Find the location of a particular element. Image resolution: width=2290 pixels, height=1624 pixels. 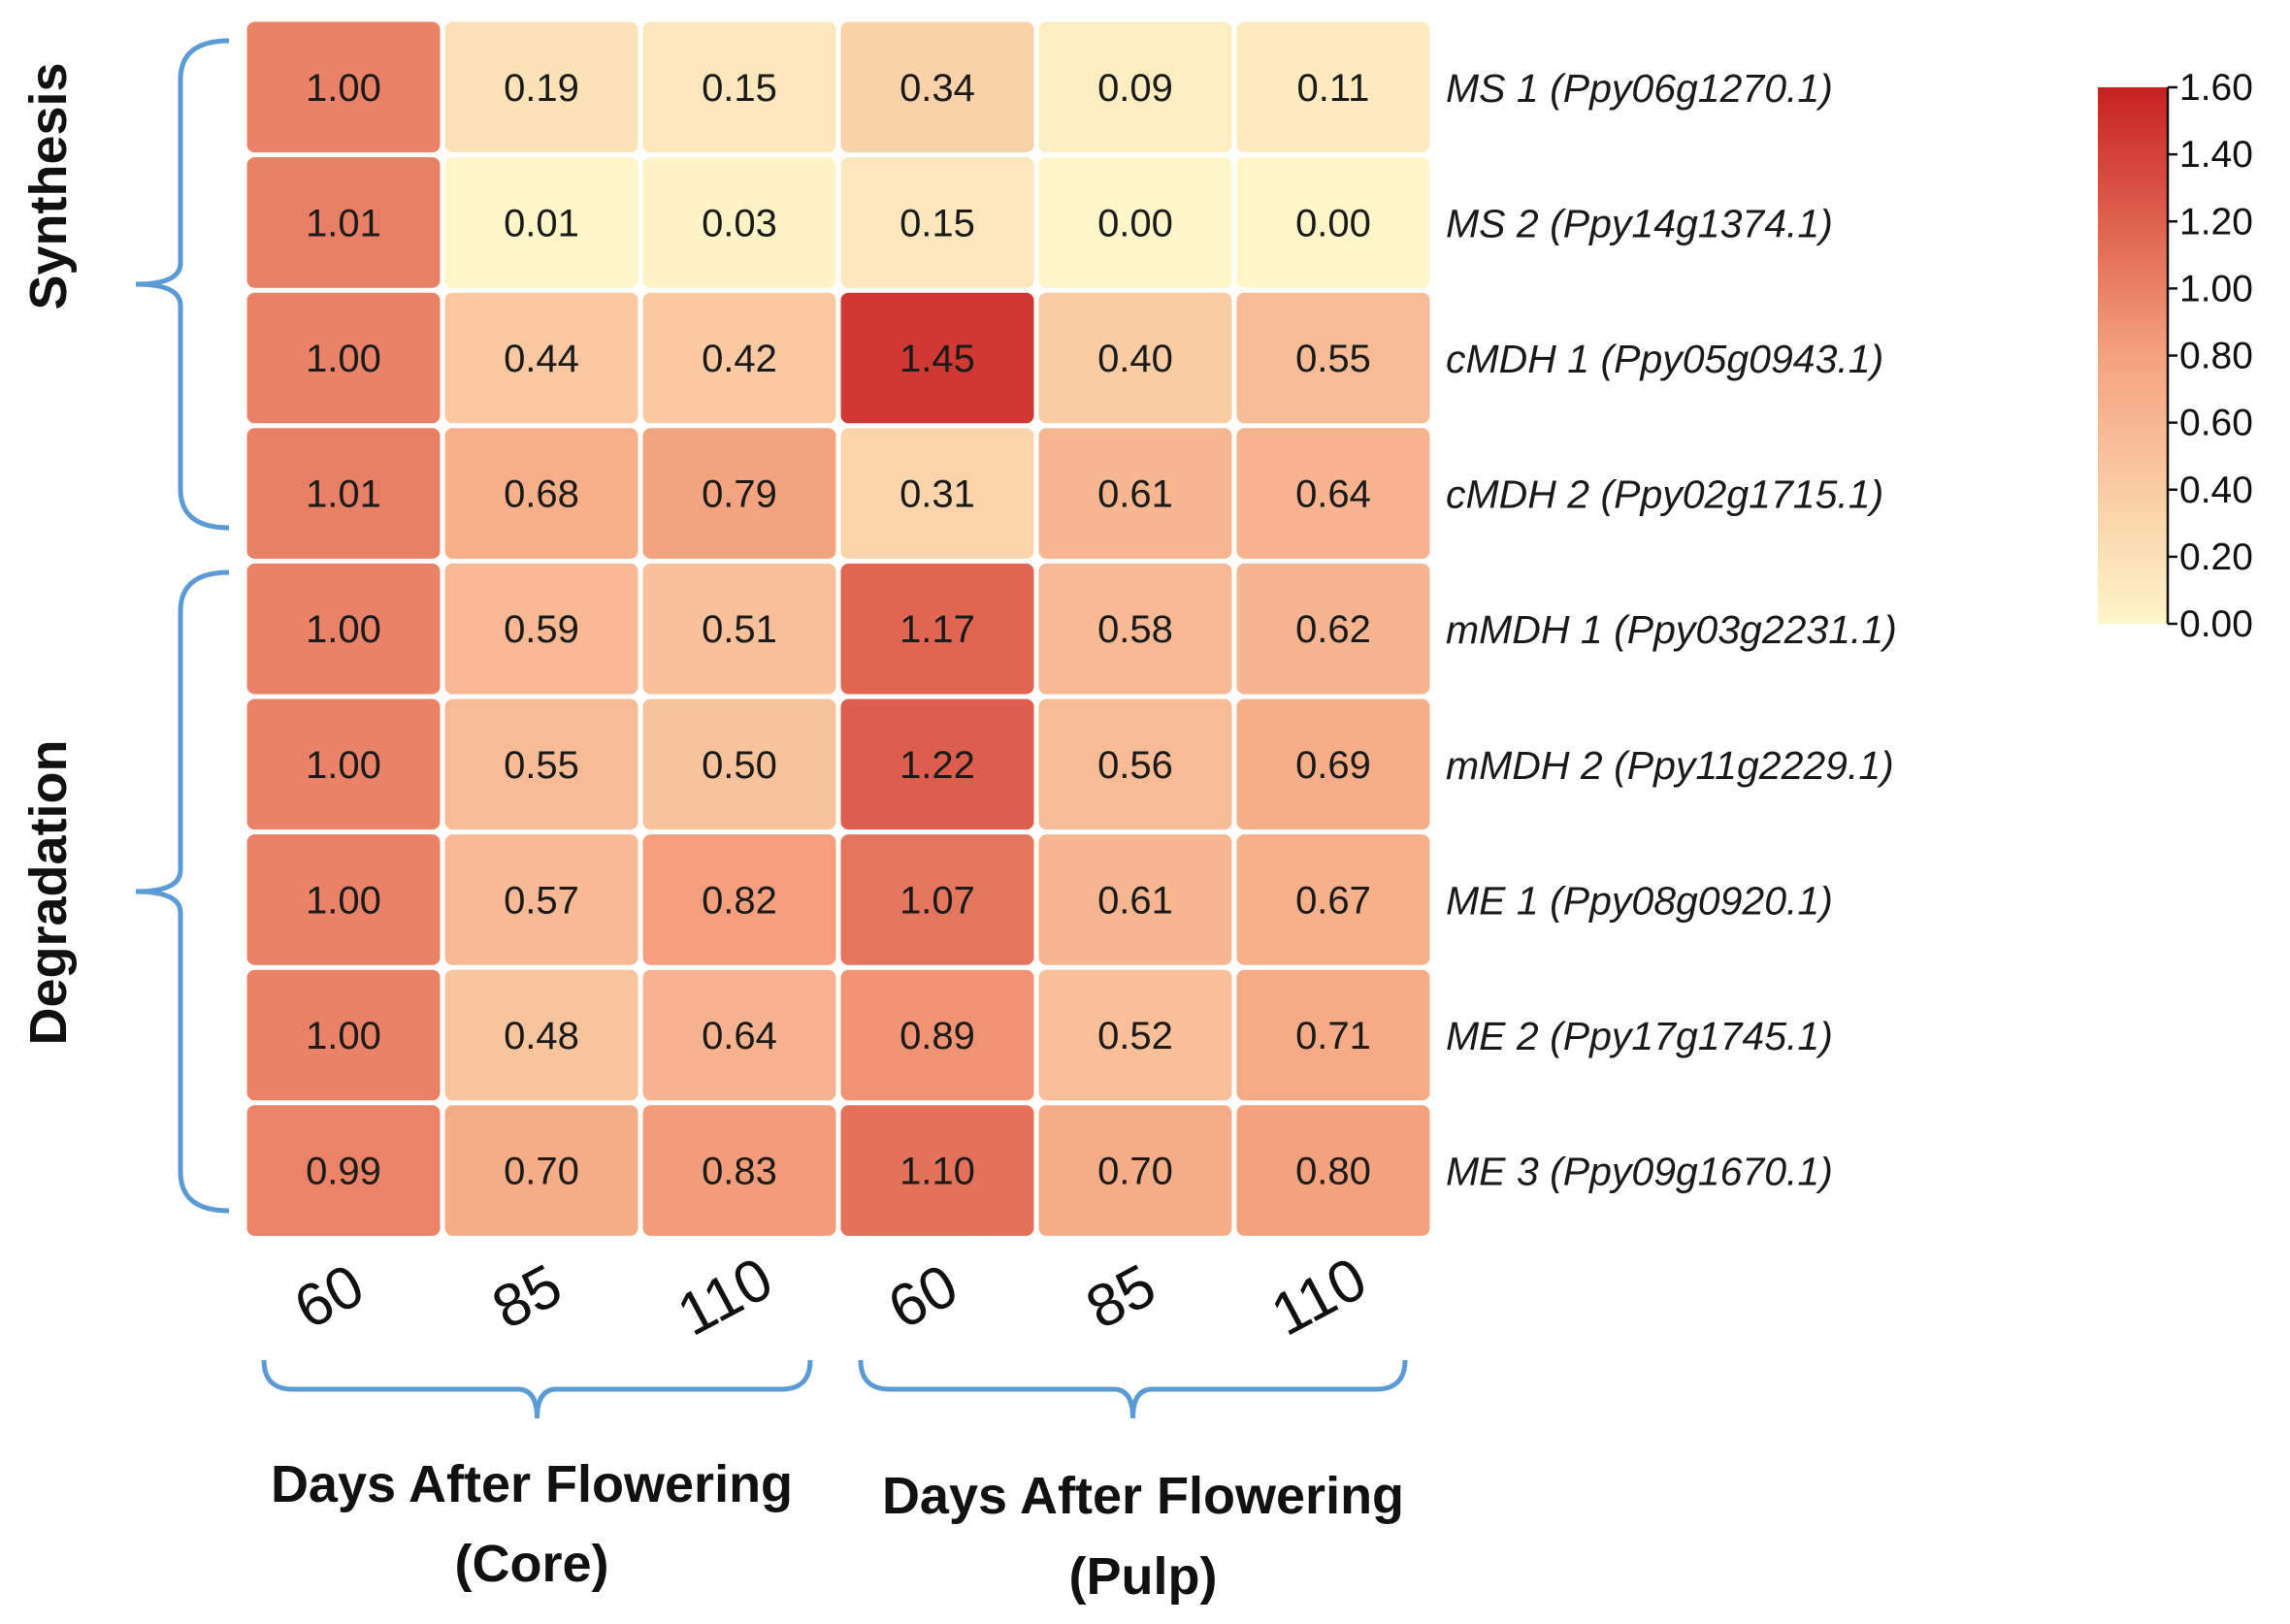

colorbar-tick-label: 1.00 is located at coordinates (2216, 288).